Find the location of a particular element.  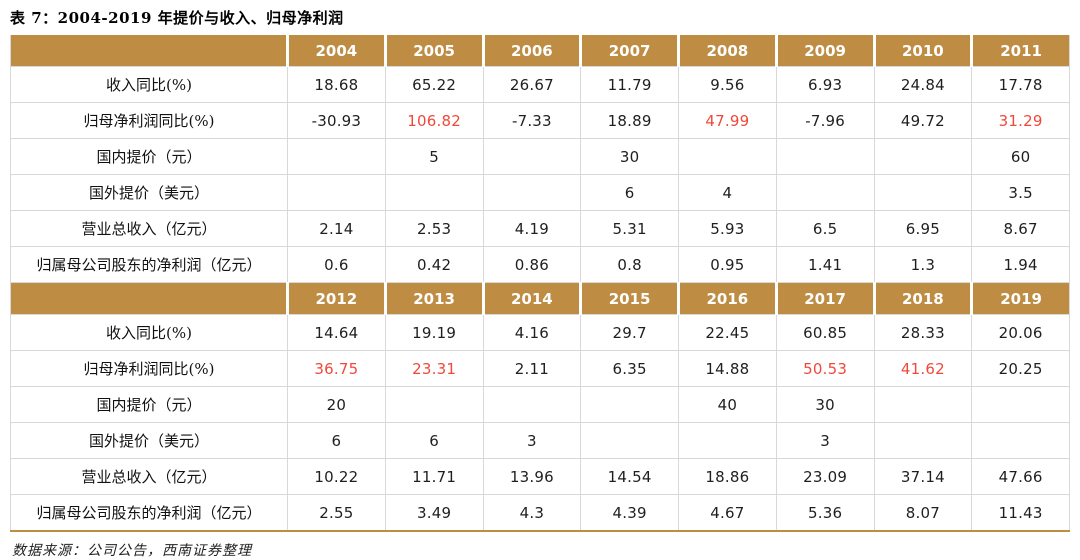

value-cell: 37.14 is located at coordinates (923, 476).